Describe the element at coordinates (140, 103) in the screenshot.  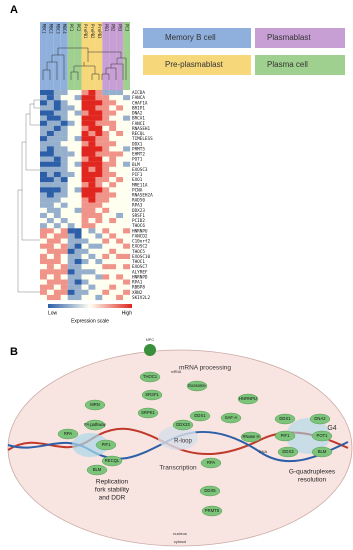
I see `gene-label: CHAF1A` at that location.